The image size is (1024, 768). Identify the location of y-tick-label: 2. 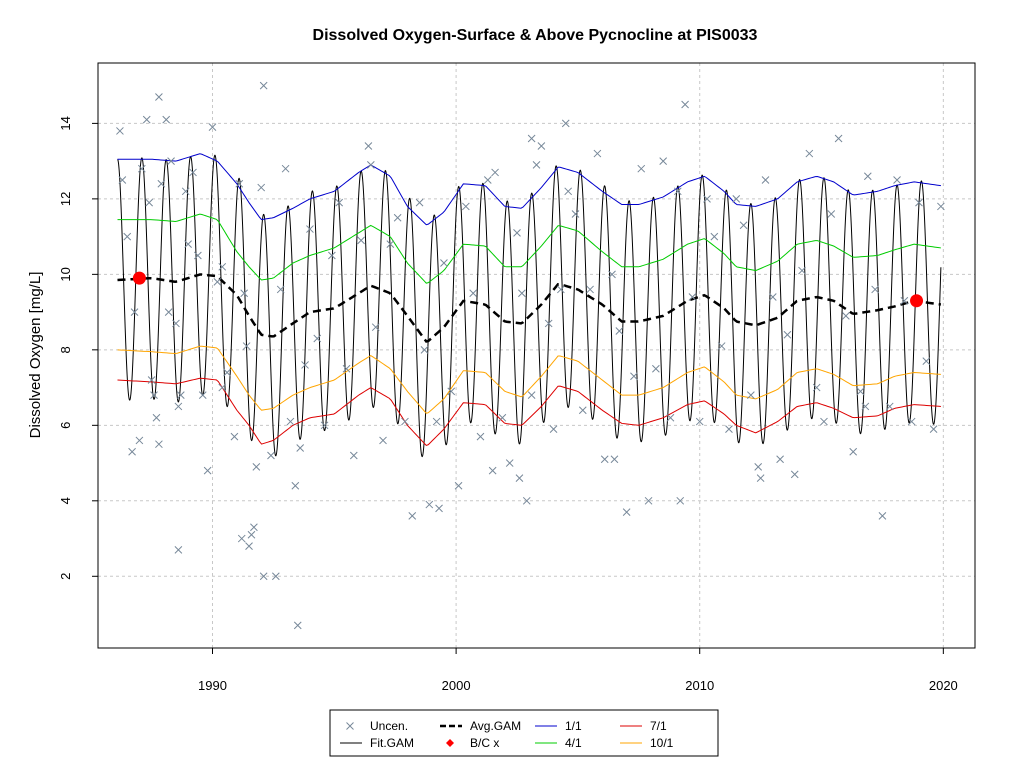
(65, 576).